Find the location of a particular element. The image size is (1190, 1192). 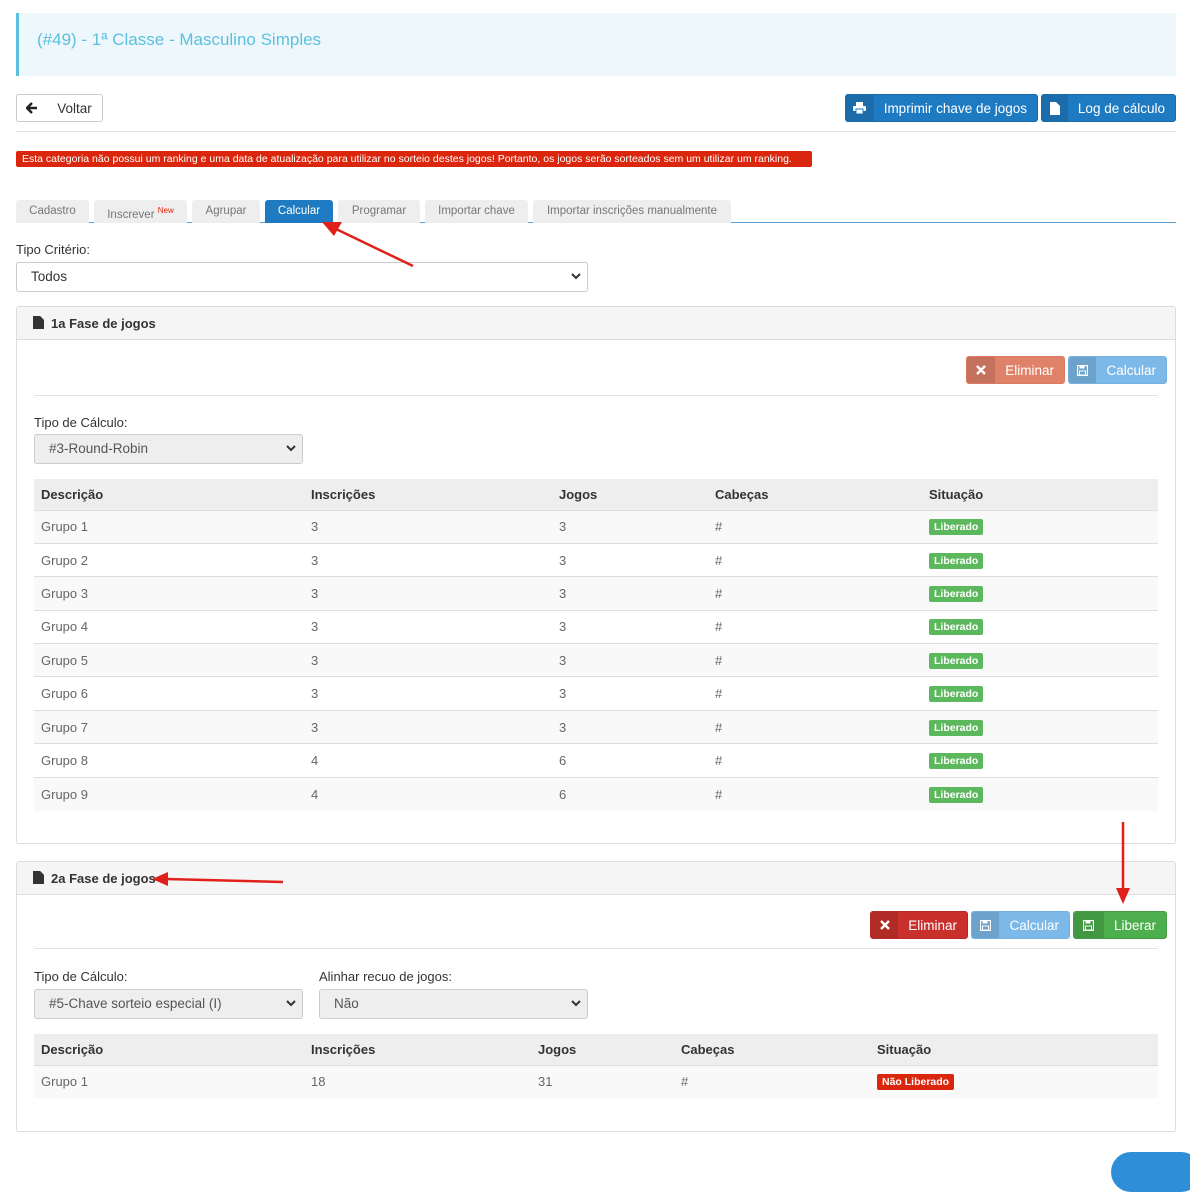

calculation-log-button: Log de cálculo is located at coordinates (1108, 108).